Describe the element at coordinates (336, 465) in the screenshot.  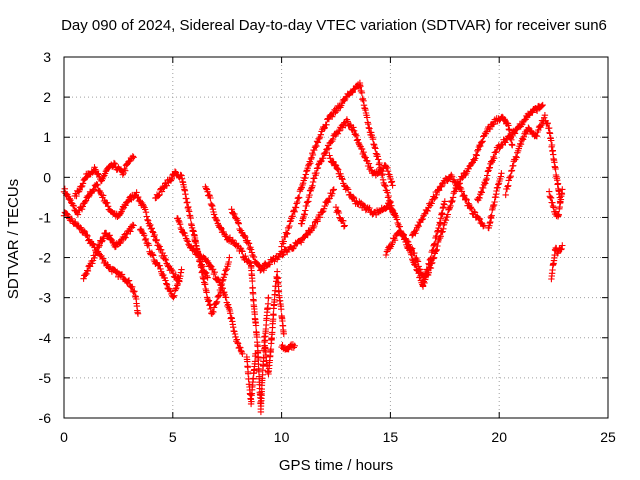
I see `x-axis-label: GPS time / hours` at that location.